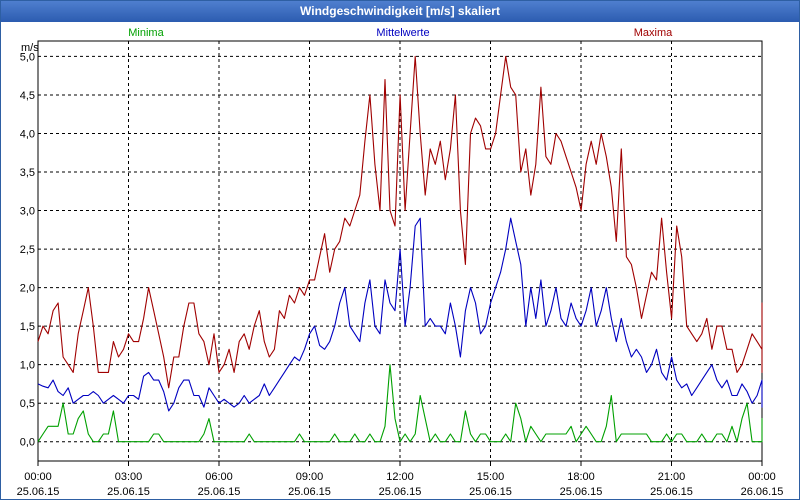 The height and width of the screenshot is (500, 800). Describe the element at coordinates (400, 11) in the screenshot. I see `chart-title: Windgeschwindigkeit [m/s] skaliert` at that location.